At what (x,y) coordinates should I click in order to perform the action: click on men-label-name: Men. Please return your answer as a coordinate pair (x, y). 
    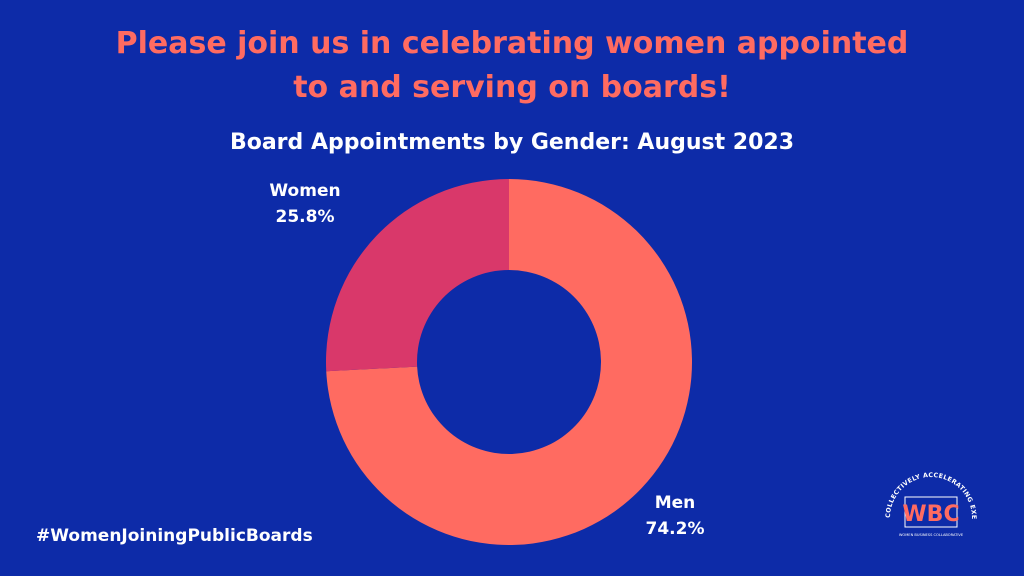
    Looking at the image, I should click on (675, 503).